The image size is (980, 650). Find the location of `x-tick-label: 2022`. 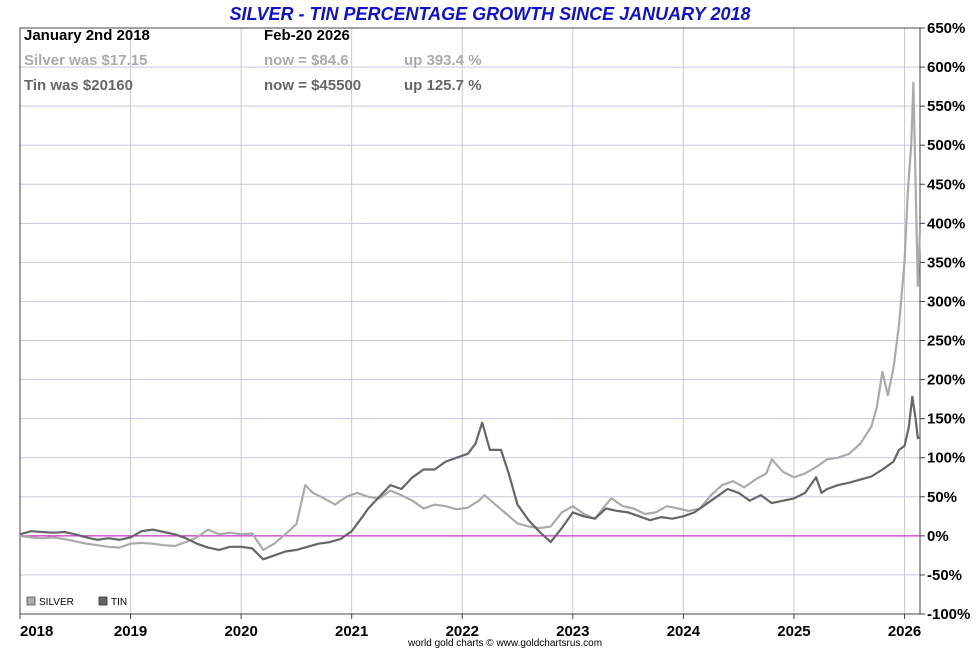

x-tick-label: 2022 is located at coordinates (462, 631).